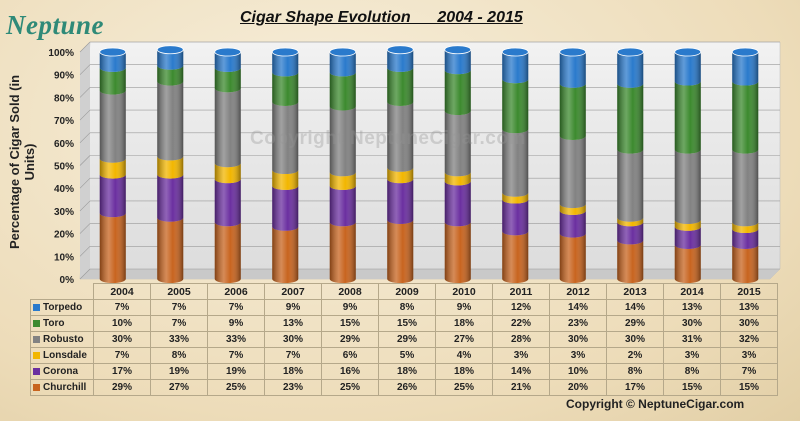 This screenshot has width=800, height=421. What do you see at coordinates (635, 291) in the screenshot?
I see `x-tick-label: 2013` at bounding box center [635, 291].